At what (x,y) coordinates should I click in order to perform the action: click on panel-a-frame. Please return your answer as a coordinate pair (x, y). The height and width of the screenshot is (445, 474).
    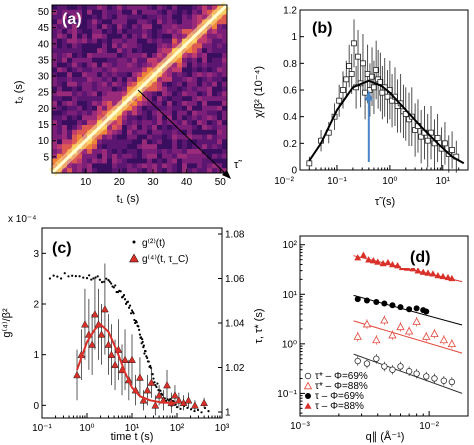
    Looking at the image, I should click on (139, 89).